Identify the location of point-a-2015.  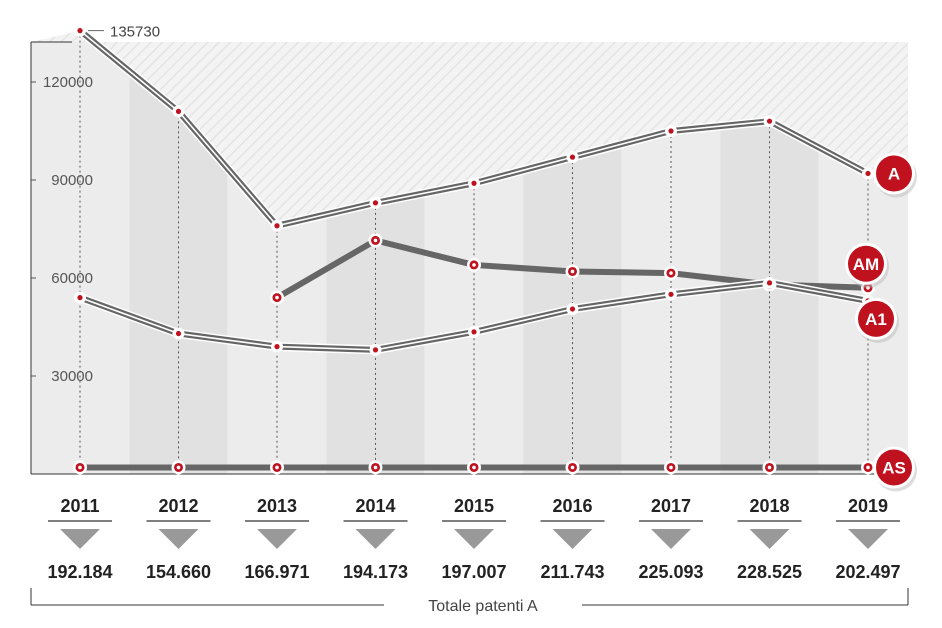
(474, 183).